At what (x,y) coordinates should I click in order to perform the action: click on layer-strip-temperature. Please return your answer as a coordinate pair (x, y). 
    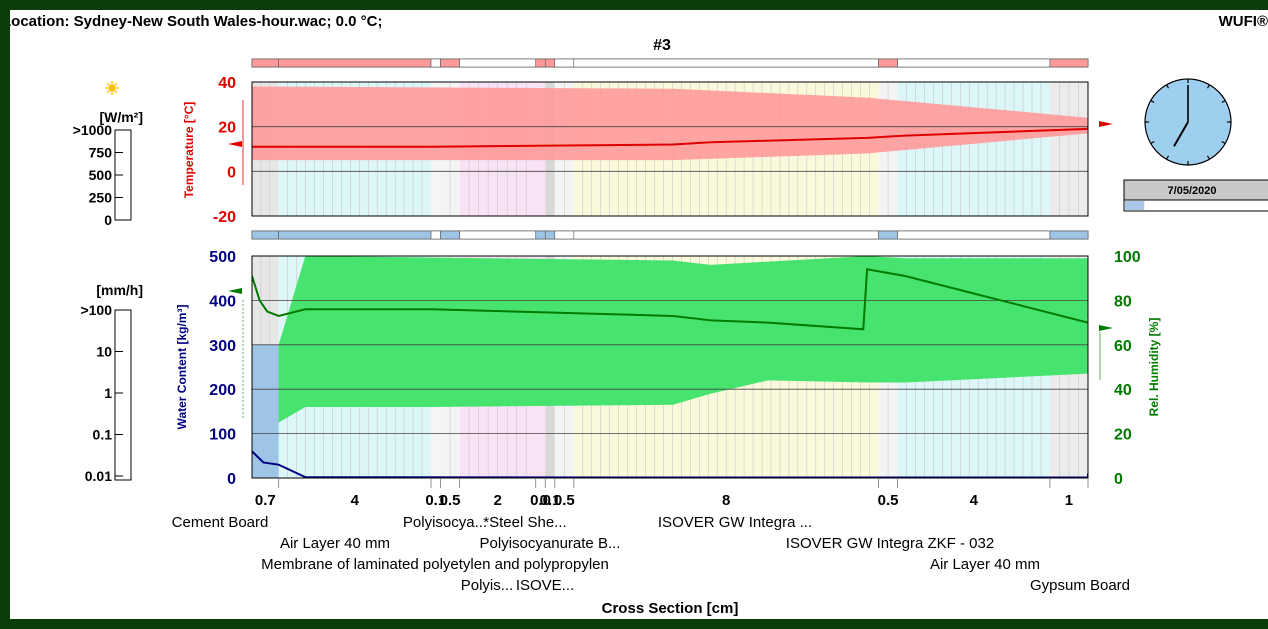
    Looking at the image, I should click on (670, 63).